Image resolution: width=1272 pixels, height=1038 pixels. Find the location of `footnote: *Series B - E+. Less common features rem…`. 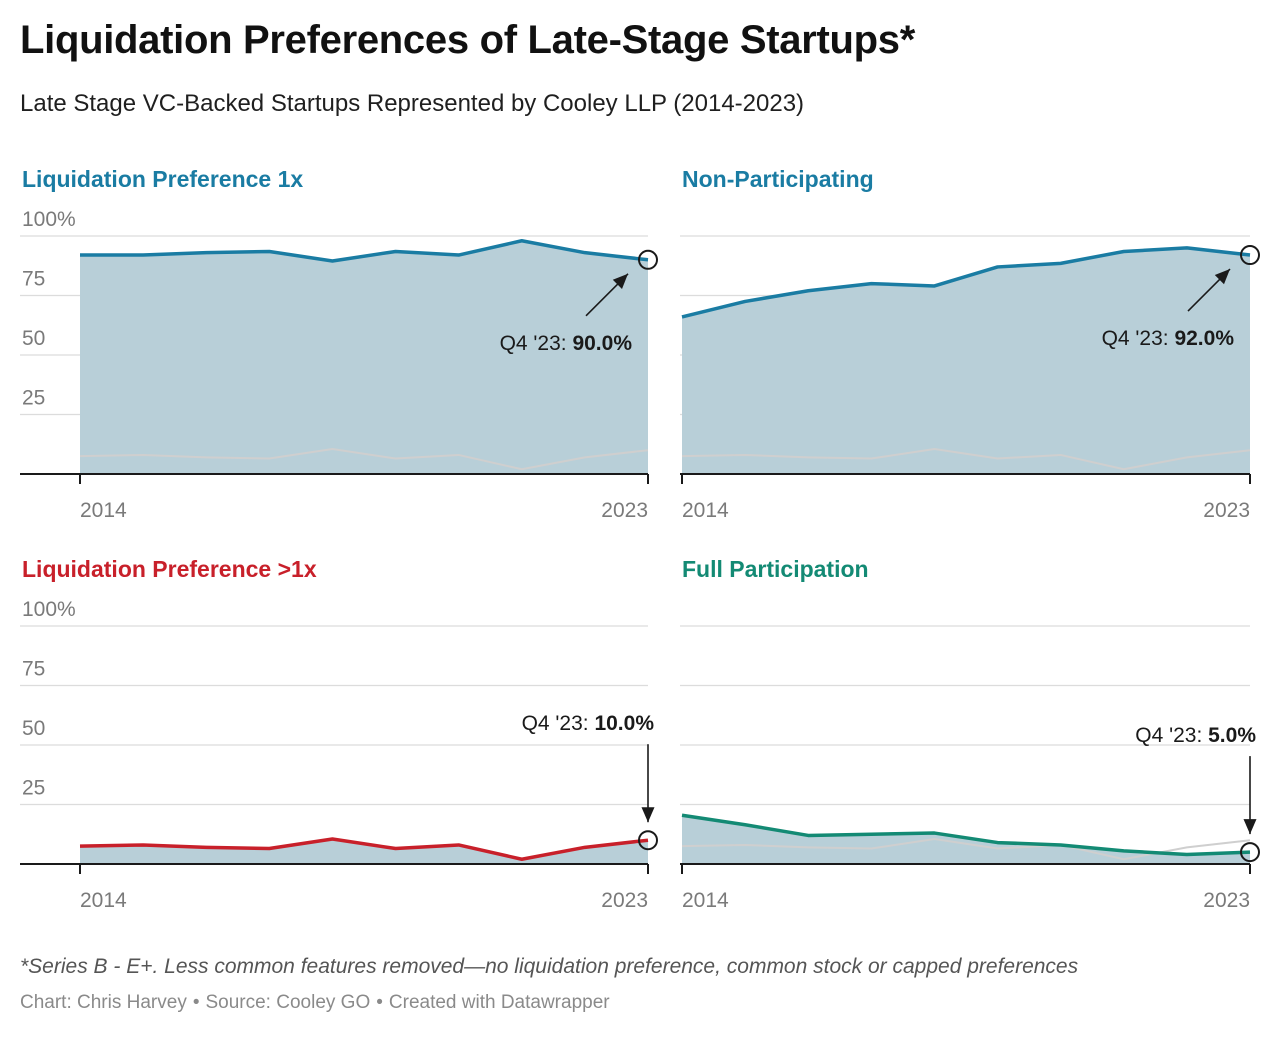

footnote: *Series B - E+. Less common features rem… is located at coordinates (549, 966).